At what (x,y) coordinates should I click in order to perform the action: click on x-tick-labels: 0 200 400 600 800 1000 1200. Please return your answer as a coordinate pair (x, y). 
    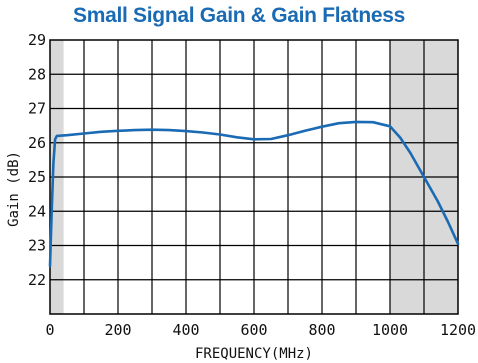
    Looking at the image, I should click on (260, 330).